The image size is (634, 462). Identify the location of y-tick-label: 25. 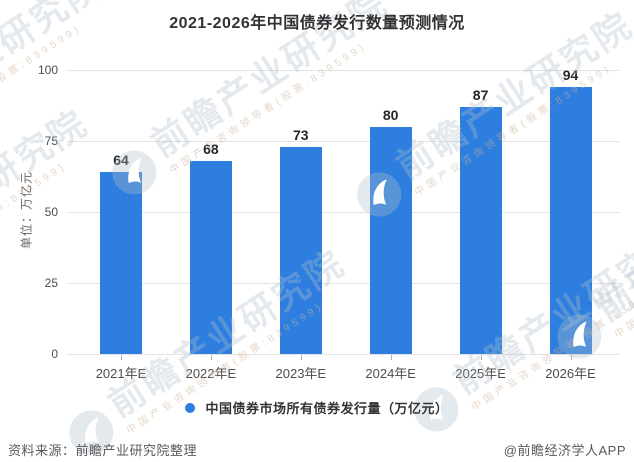
(51, 283).